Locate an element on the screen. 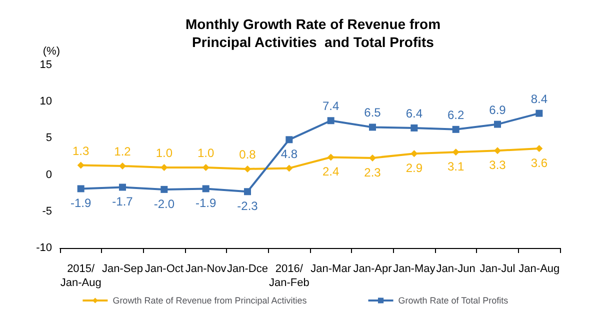 This screenshot has width=590, height=323. data-label: 8.4 is located at coordinates (539, 99).